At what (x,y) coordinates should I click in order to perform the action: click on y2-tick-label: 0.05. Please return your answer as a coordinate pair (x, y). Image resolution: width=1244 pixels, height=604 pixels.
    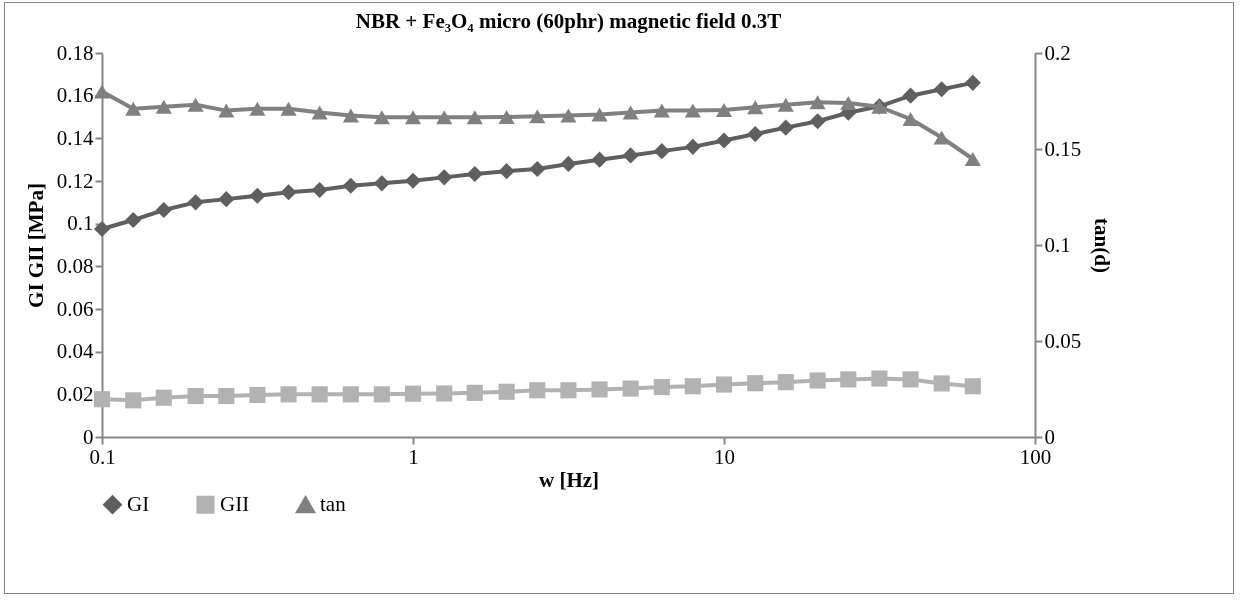
    Looking at the image, I should click on (1063, 340).